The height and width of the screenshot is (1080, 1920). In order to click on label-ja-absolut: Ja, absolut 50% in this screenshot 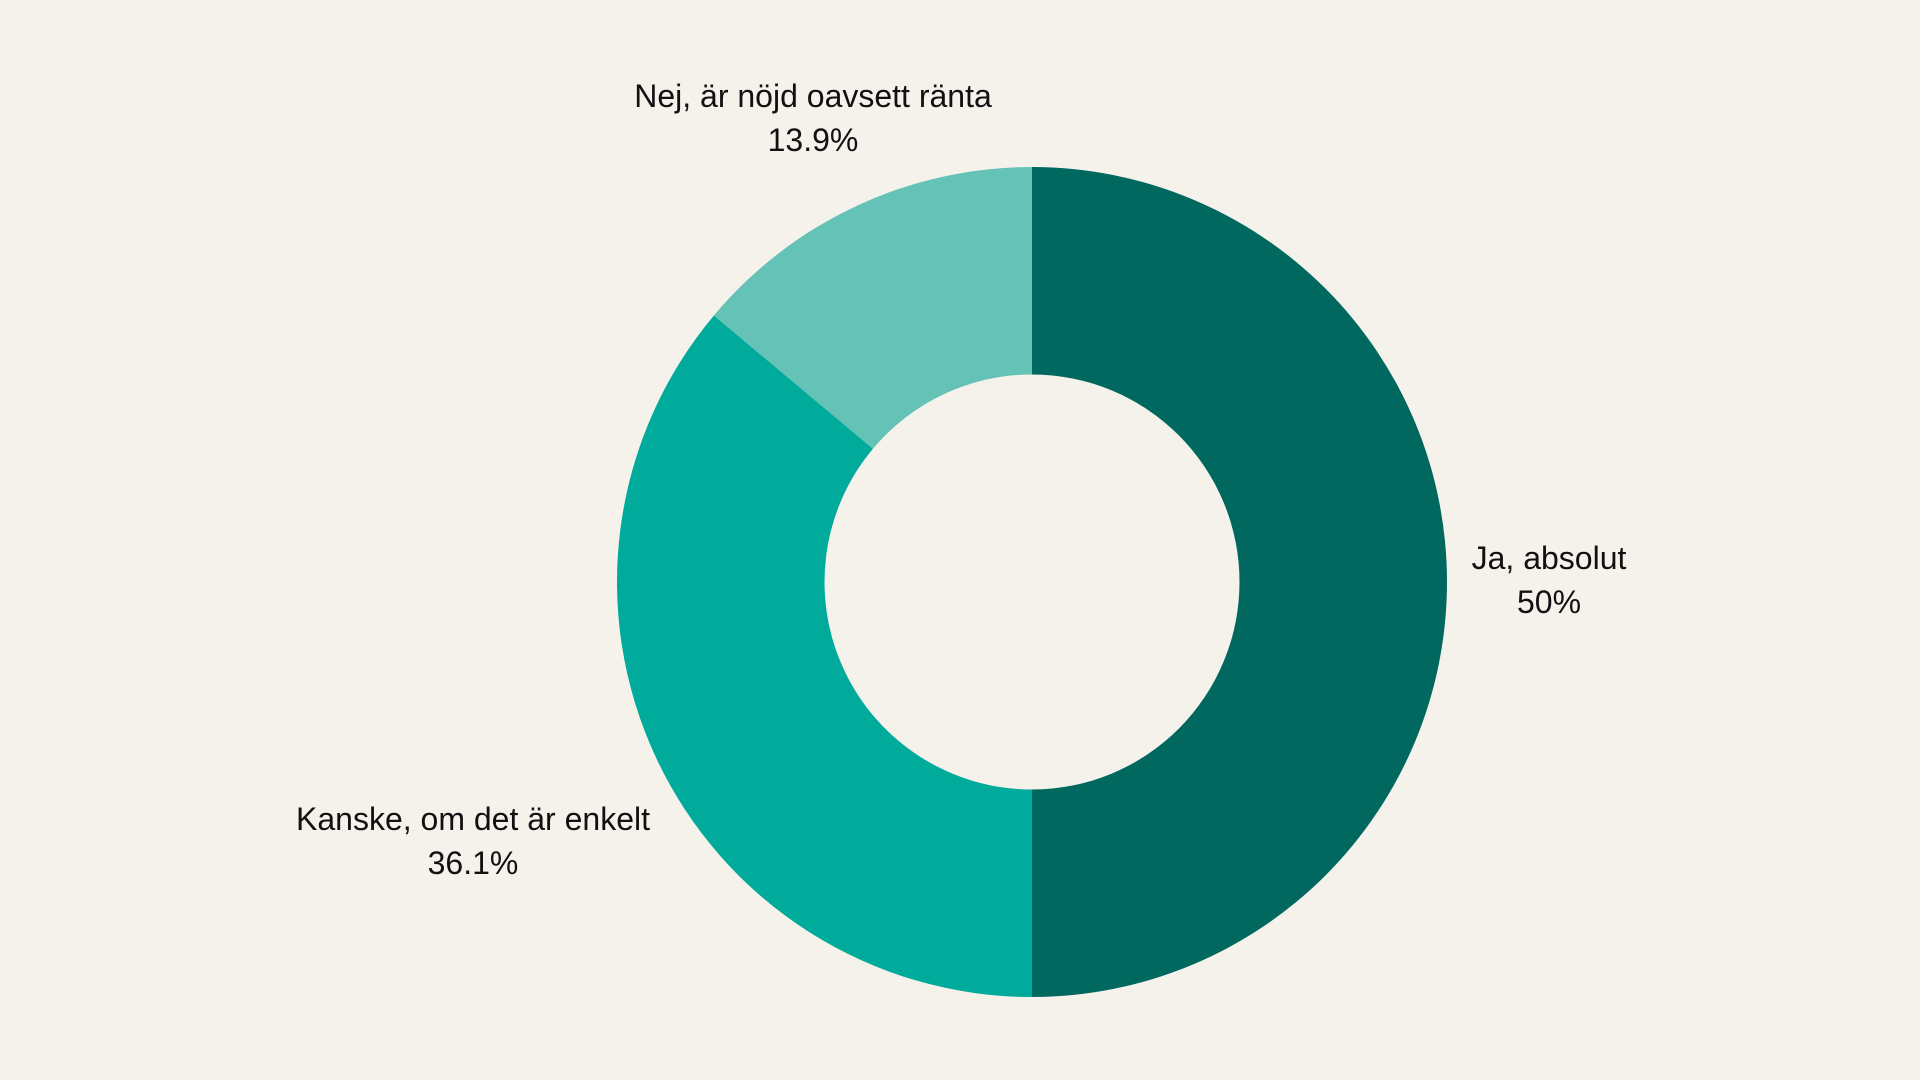, I will do `click(1549, 580)`.